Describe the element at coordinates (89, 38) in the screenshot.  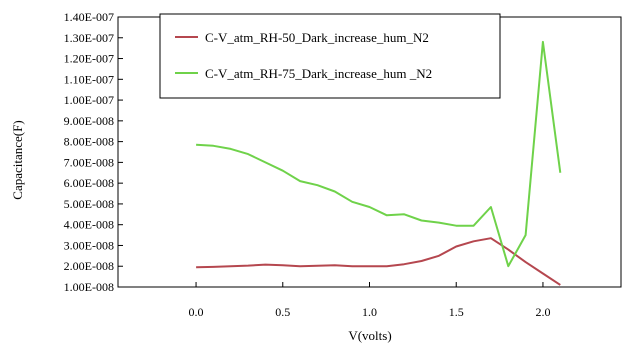
I see `y-tick-label: 1.30E-007` at that location.